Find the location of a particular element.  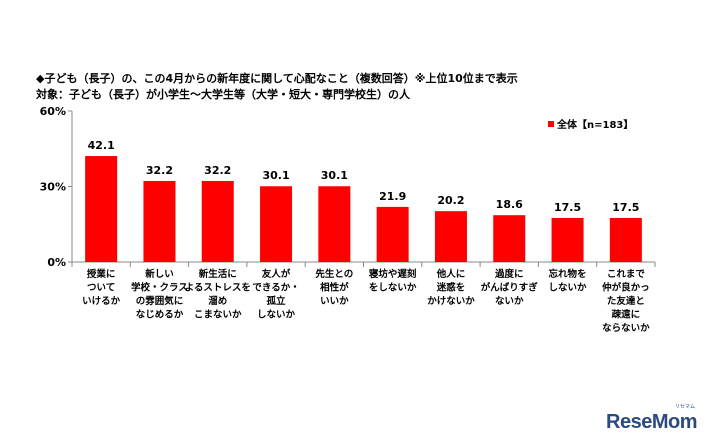

category-label-line: がんばりすぎ is located at coordinates (510, 288).